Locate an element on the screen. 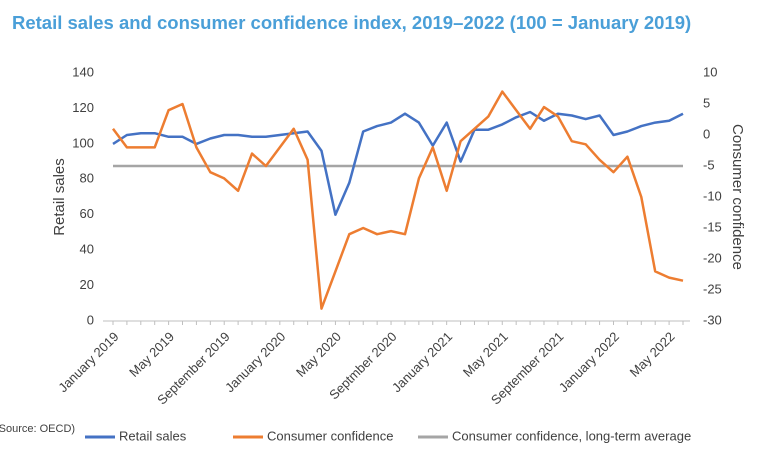 This screenshot has width=780, height=470. y2-tick-label: -5 is located at coordinates (709, 164).